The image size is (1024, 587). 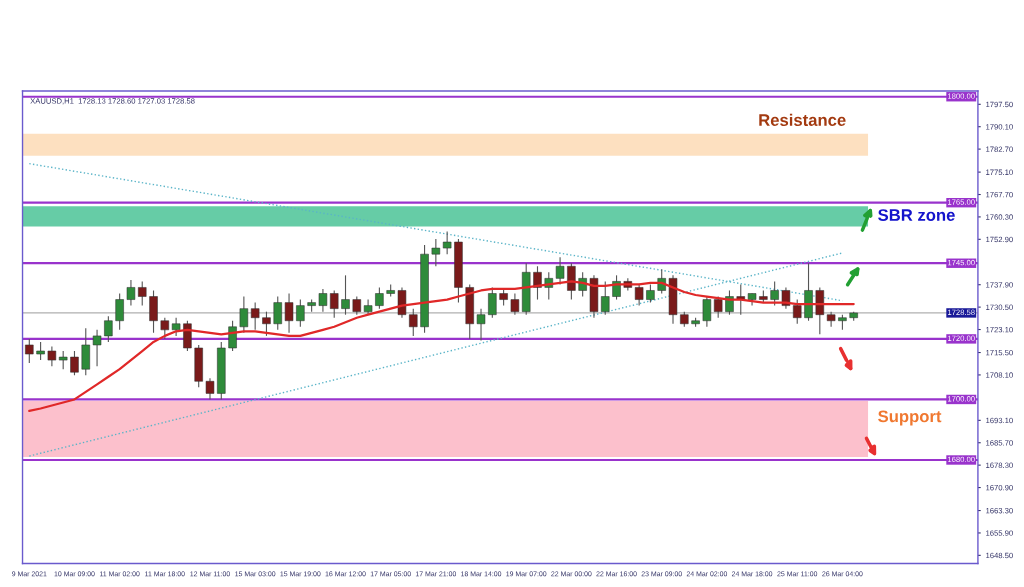 What do you see at coordinates (802, 119) in the screenshot?
I see `band-label: Resistance` at bounding box center [802, 119].